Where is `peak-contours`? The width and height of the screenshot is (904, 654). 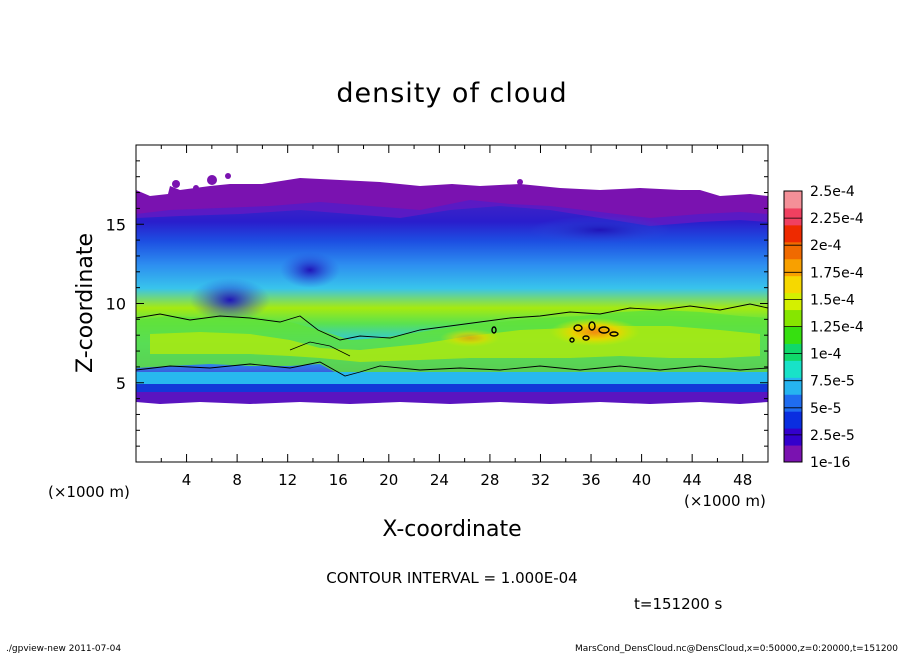 peak-contours is located at coordinates (555, 332).